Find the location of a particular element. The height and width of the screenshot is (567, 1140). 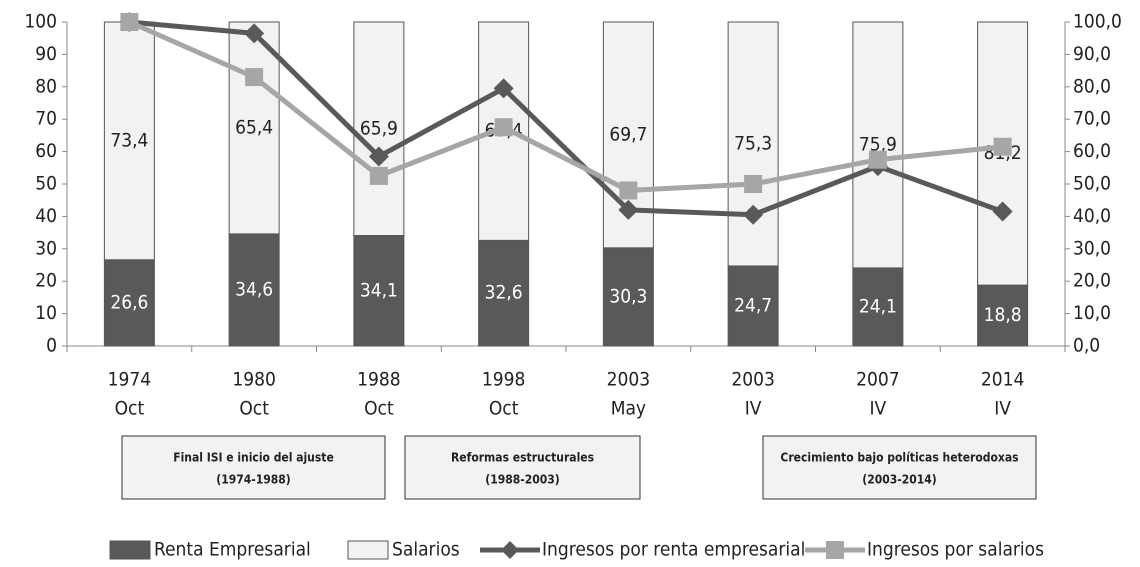

data-label: 69,7 is located at coordinates (628, 134).